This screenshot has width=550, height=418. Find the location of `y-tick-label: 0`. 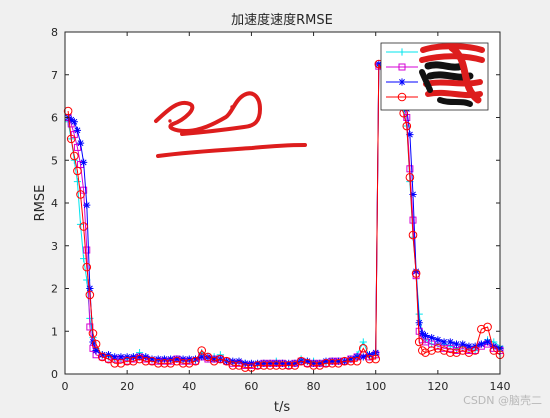

y-tick-label: 0 is located at coordinates (54, 374).